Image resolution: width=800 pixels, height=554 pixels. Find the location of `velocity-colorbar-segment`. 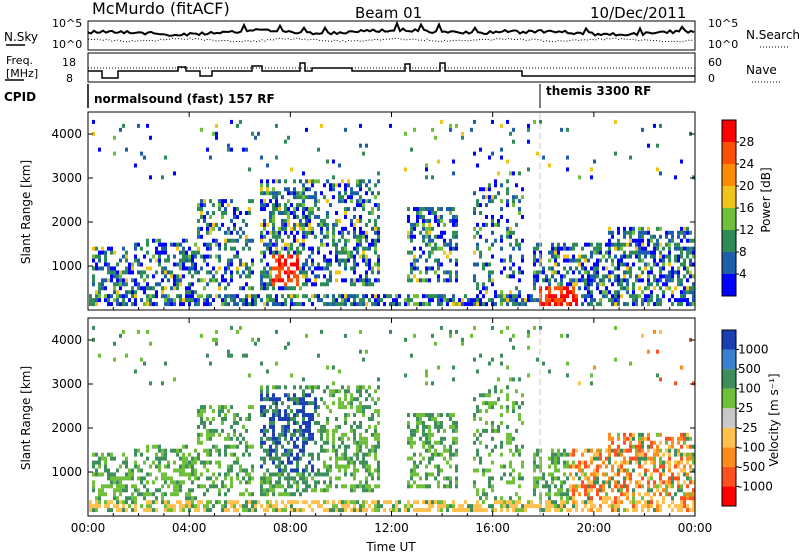

velocity-colorbar-segment is located at coordinates (729, 476).